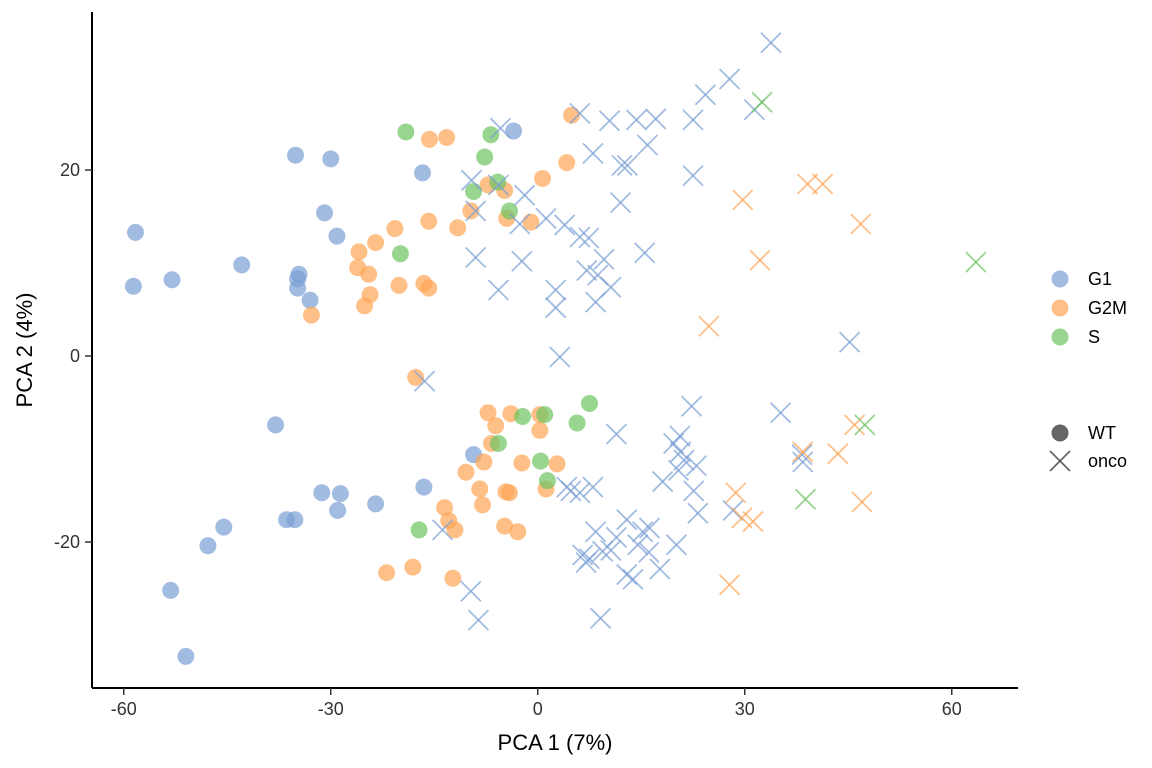  I want to click on y-tick-label: 0, so click(75, 356).